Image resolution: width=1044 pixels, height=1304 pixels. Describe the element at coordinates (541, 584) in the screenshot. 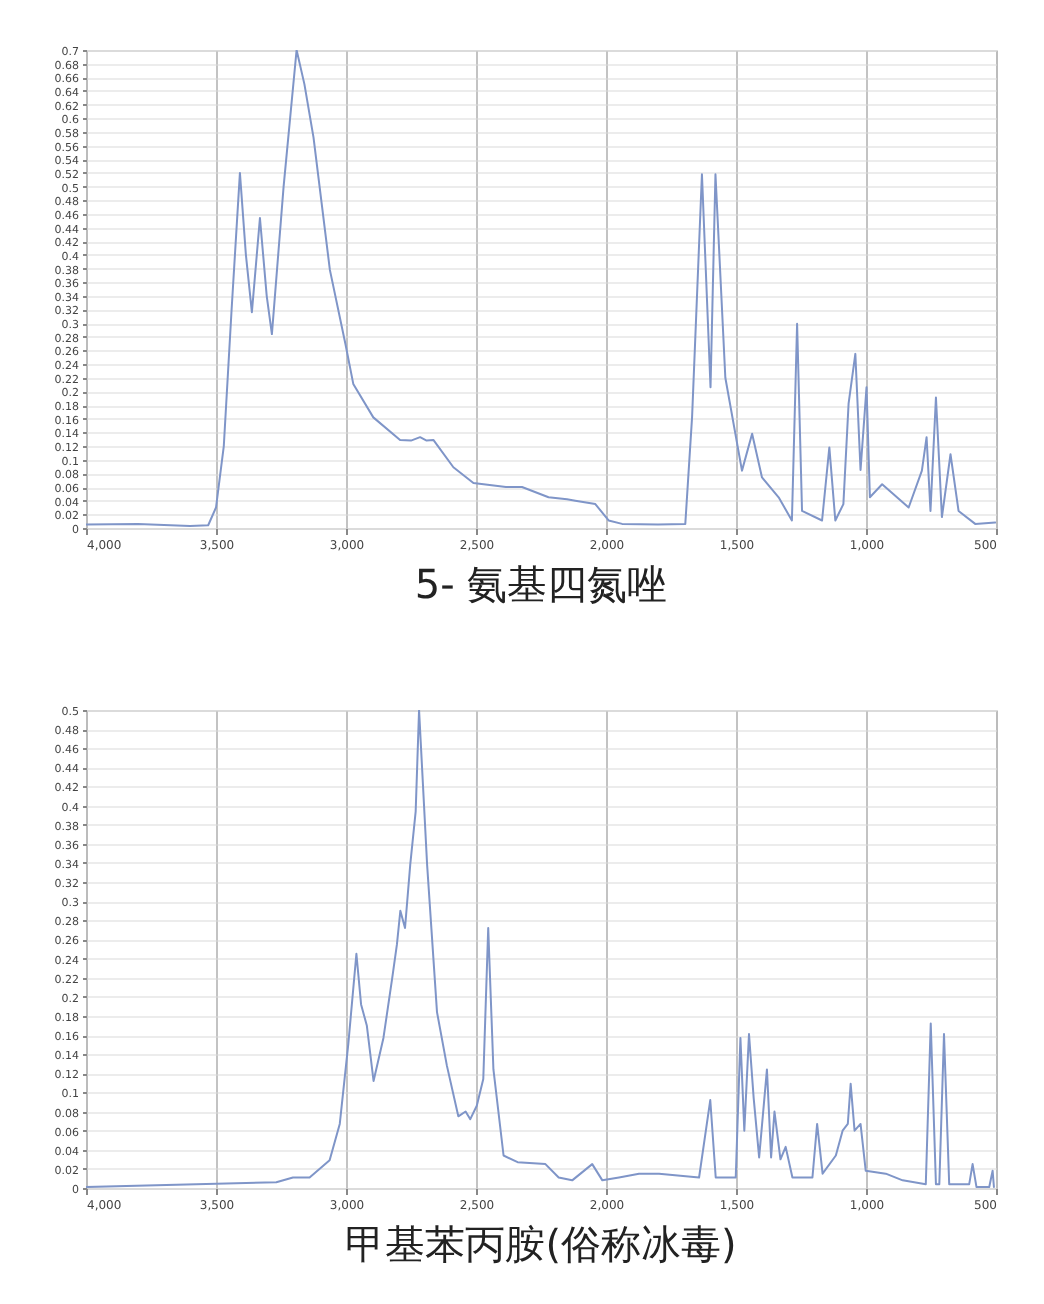

I see `text: 5- 氨基四氮唑` at that location.